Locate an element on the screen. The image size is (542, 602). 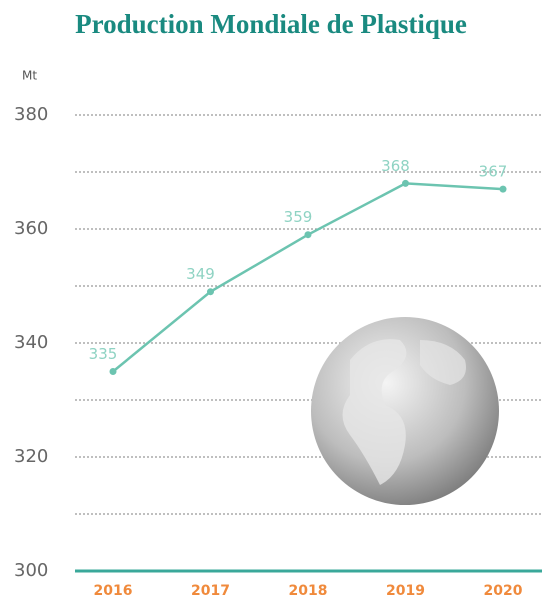
x-tick-label: 2017 is located at coordinates (210, 591).